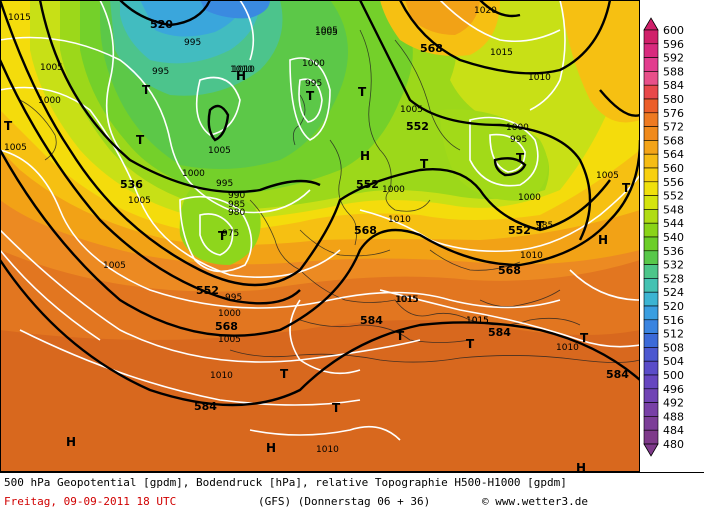  What do you see at coordinates (651, 24) in the screenshot?
I see `scale-arrow-top` at bounding box center [651, 24].